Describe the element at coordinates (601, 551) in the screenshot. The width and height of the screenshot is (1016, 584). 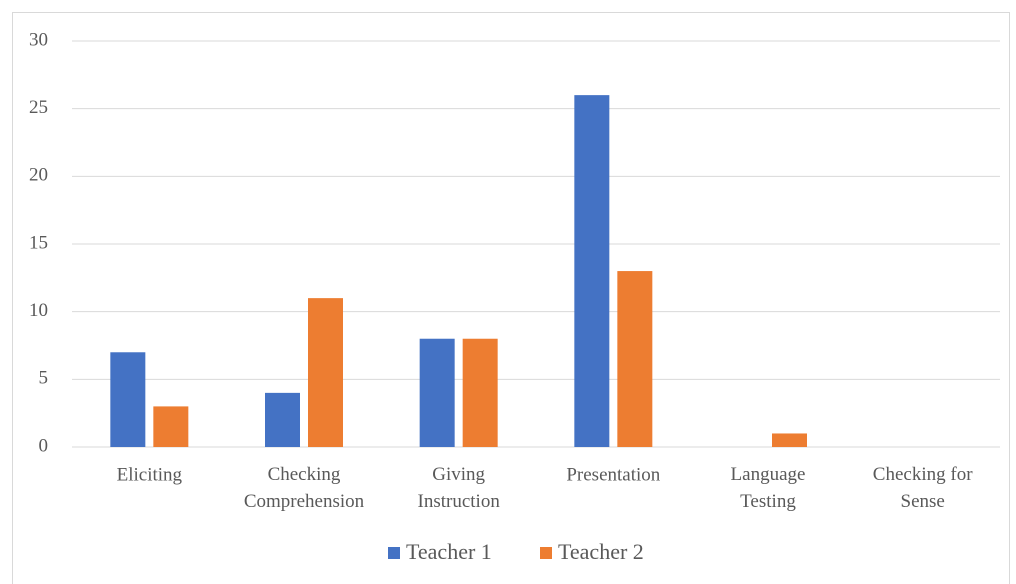
I see `legend-label: Teacher 2` at that location.